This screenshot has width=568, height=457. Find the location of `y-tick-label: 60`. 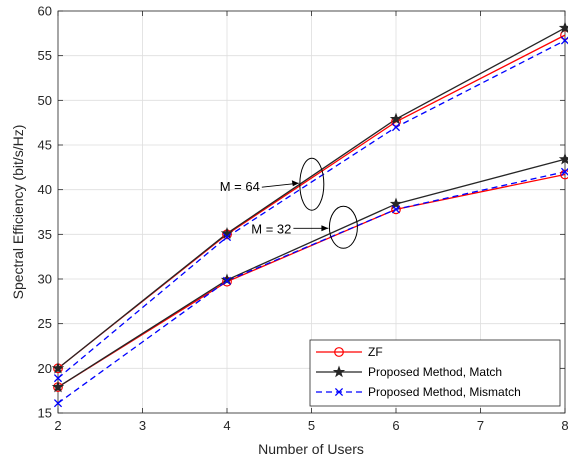

y-tick-label: 60 is located at coordinates (45, 11).